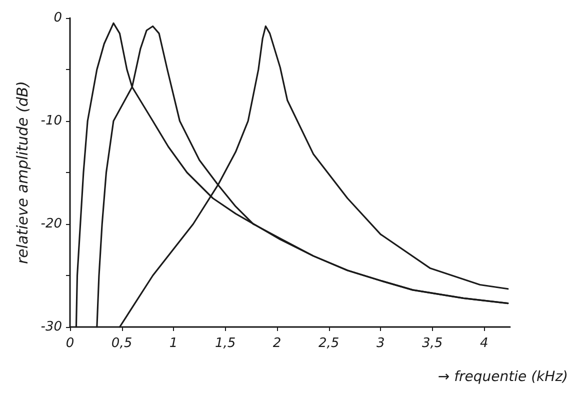 The image size is (576, 396). What do you see at coordinates (51, 327) in the screenshot?
I see `y-tick-label: -30` at bounding box center [51, 327].